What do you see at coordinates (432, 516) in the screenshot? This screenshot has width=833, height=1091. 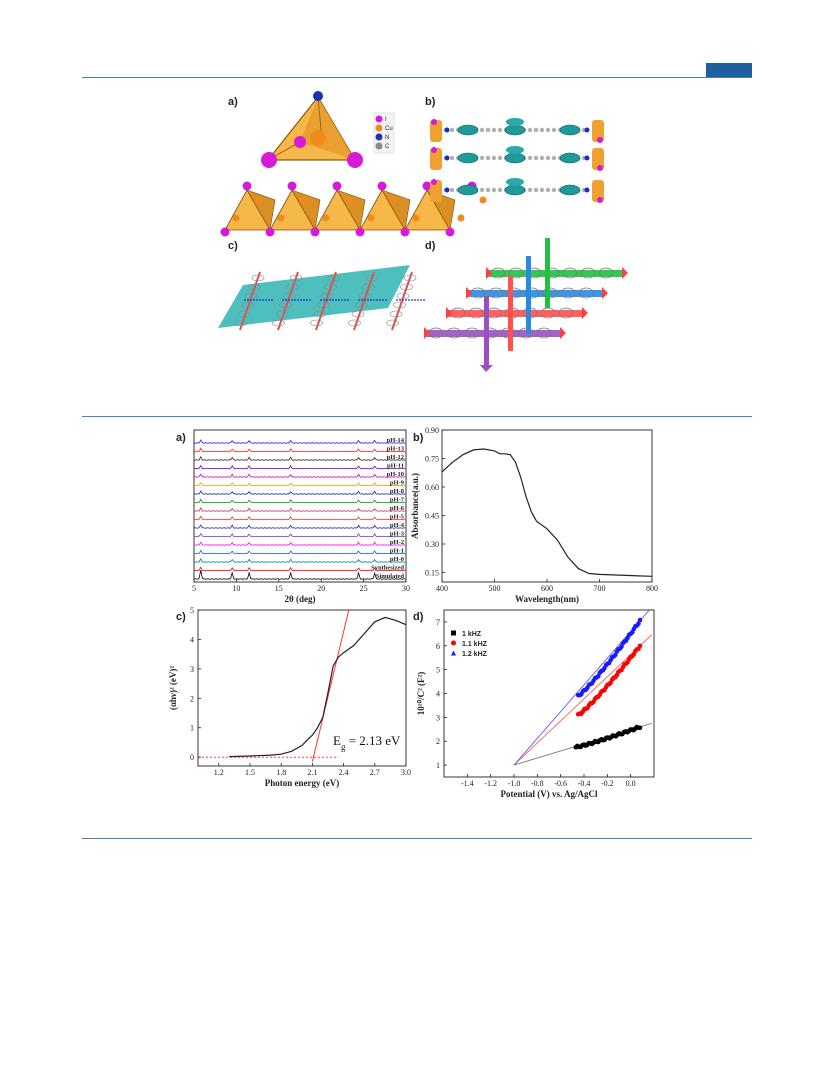 I see `y-tick-label: 0.45` at bounding box center [432, 516].